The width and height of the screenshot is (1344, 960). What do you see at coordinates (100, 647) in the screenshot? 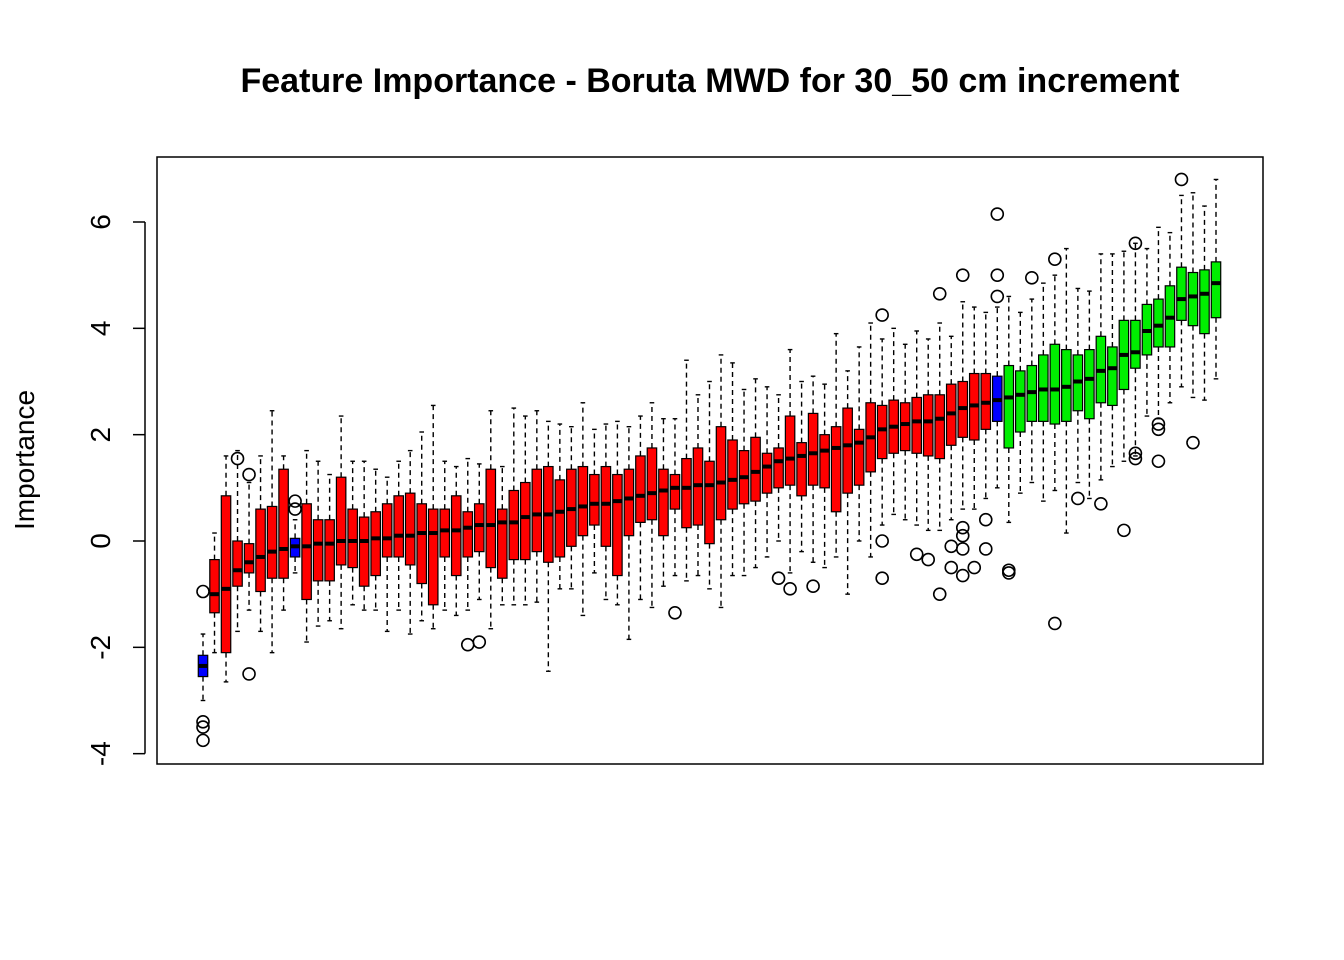
I see `y-tick-label: -2` at bounding box center [100, 647].